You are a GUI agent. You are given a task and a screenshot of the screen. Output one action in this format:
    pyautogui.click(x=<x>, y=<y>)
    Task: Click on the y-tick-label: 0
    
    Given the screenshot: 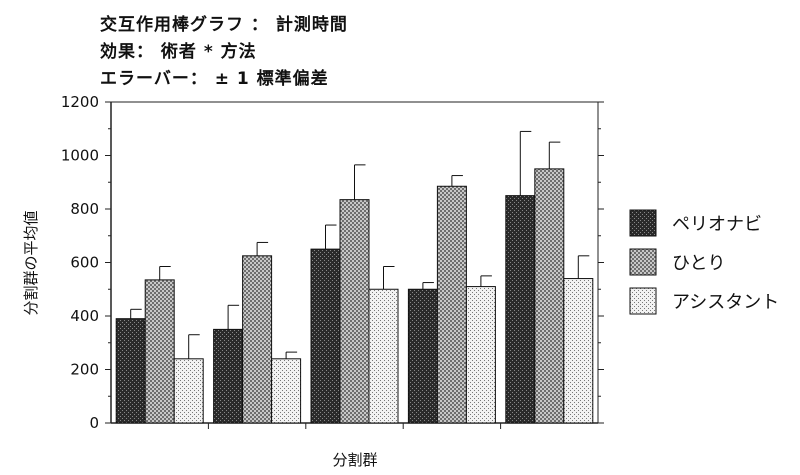 What is the action you would take?
    pyautogui.click(x=94, y=423)
    